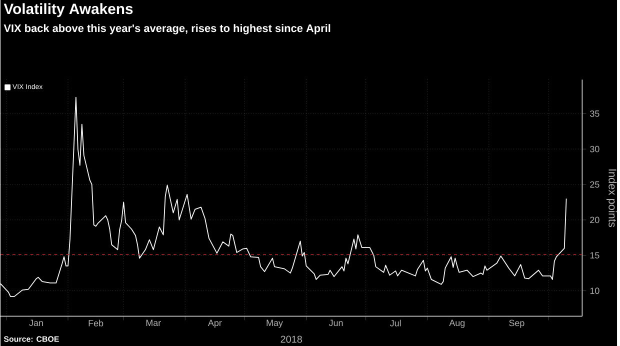 The width and height of the screenshot is (620, 346). Describe the element at coordinates (153, 323) in the screenshot. I see `x-tick-label: Mar` at that location.